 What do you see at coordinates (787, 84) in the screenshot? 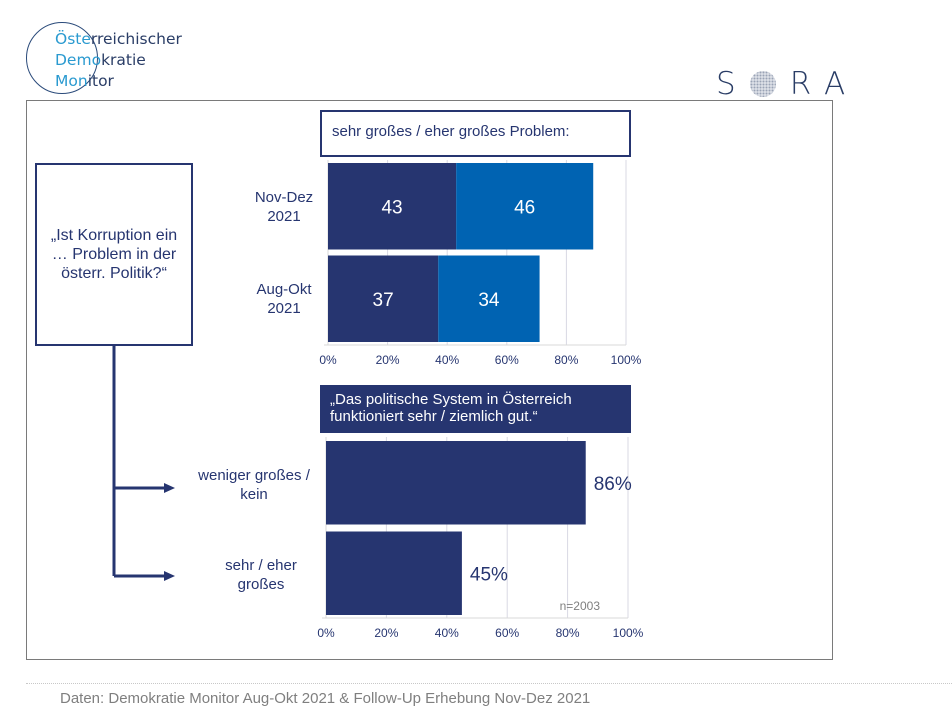
I see `sora-logo: S RA` at bounding box center [787, 84].